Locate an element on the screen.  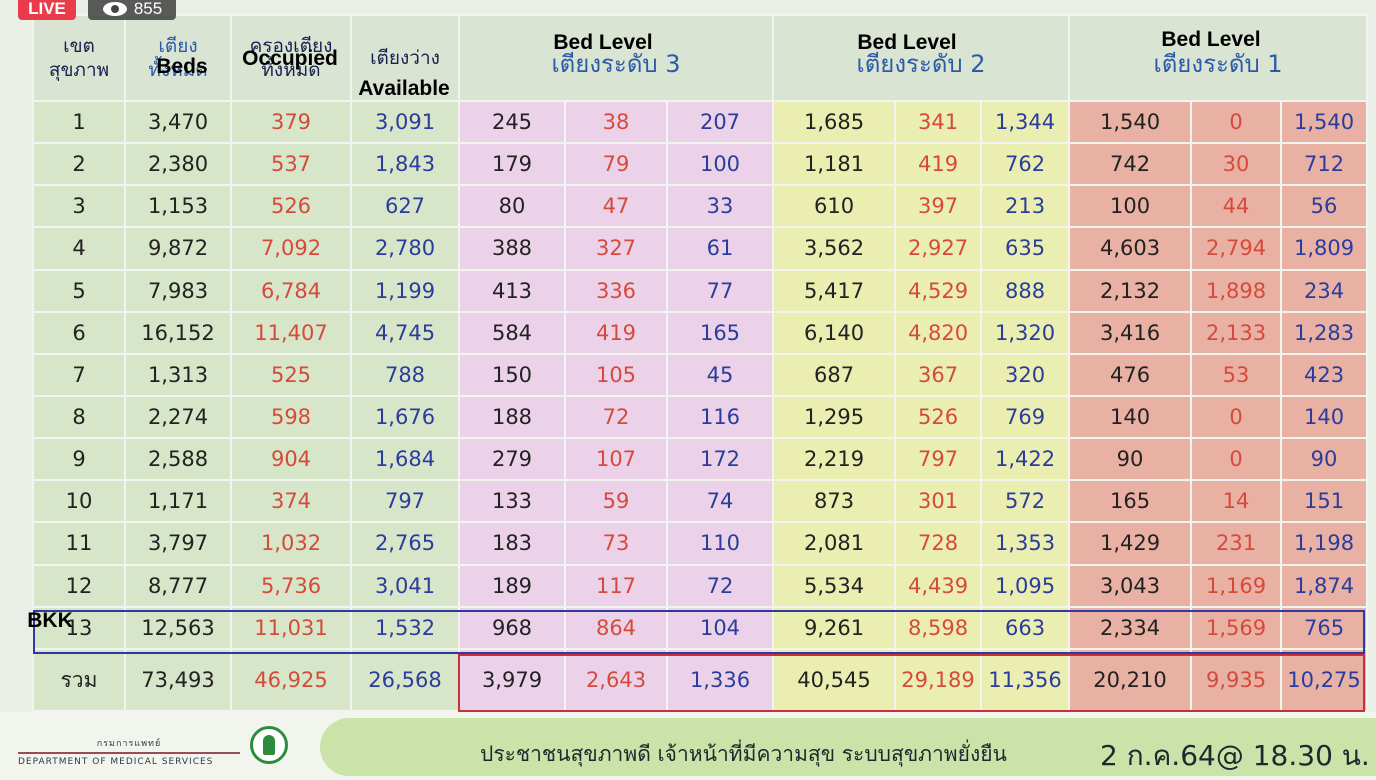
cell-level2-total: 40,545 is located at coordinates (834, 680).